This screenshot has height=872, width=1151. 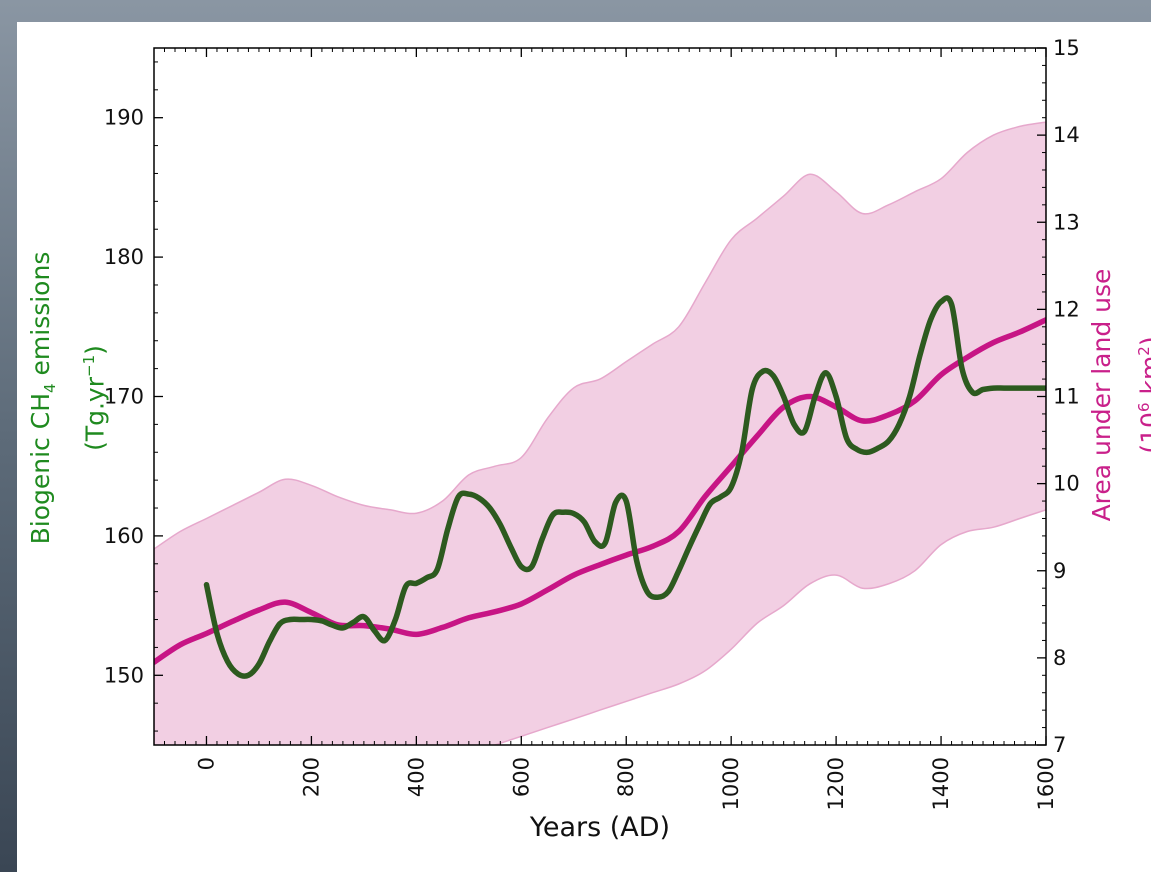 I want to click on right-y-tick-label: 12, so click(x=1066, y=309).